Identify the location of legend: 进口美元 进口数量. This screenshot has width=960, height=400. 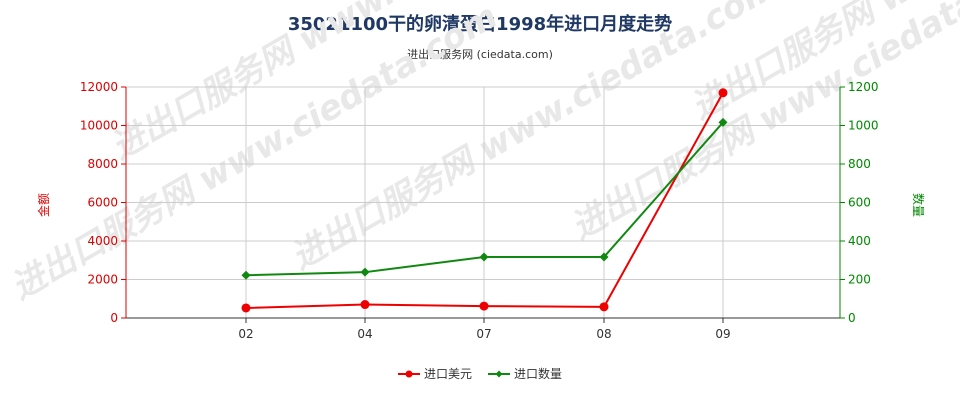
(480, 373).